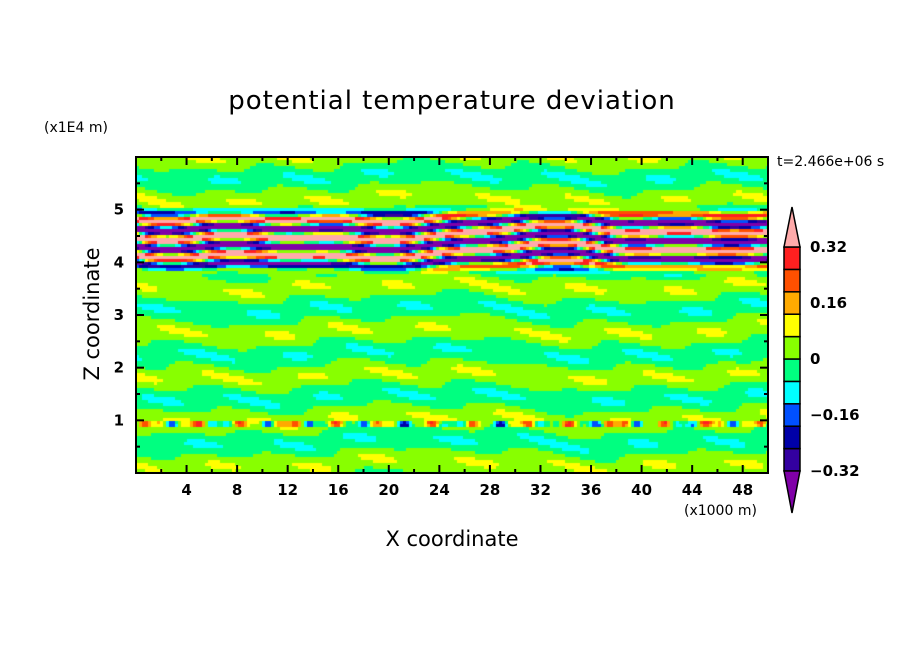 The height and width of the screenshot is (654, 904). Describe the element at coordinates (119, 315) in the screenshot. I see `y-tick-label: 3` at that location.